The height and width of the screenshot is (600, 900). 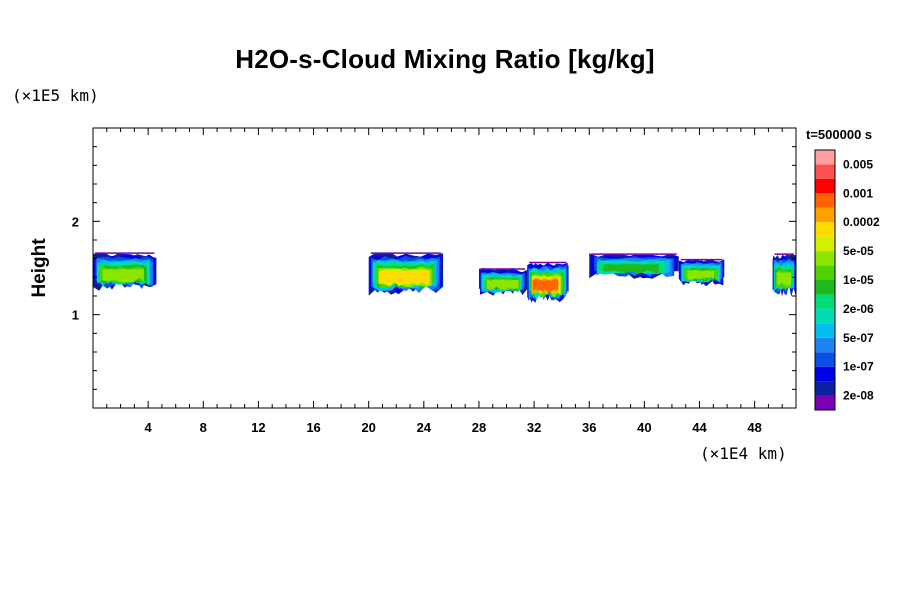 What do you see at coordinates (368, 427) in the screenshot?
I see `x-tick-label: 20` at bounding box center [368, 427].